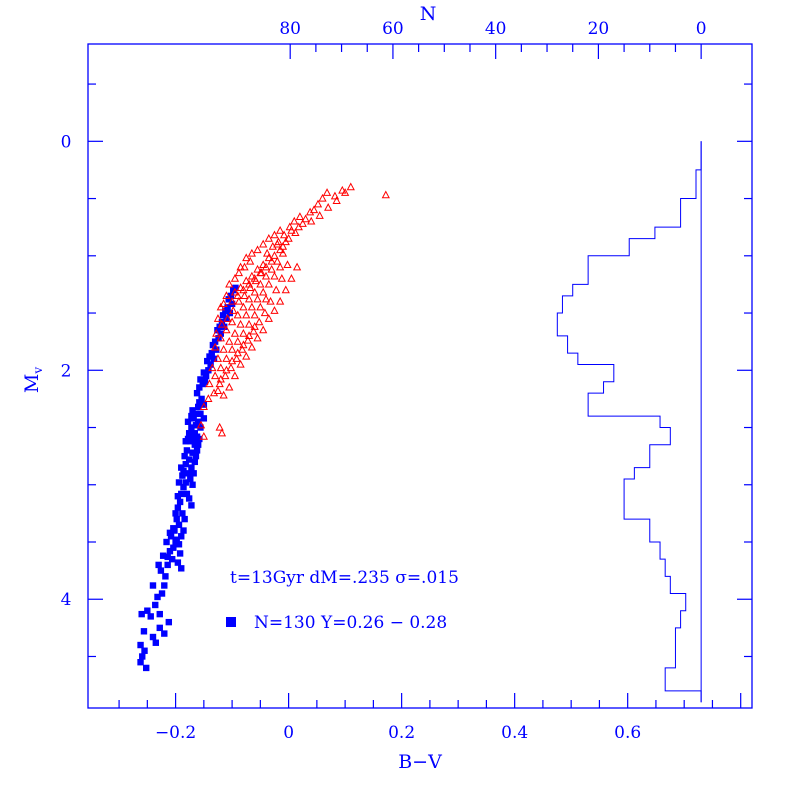 The height and width of the screenshot is (797, 797). Describe the element at coordinates (350, 623) in the screenshot. I see `annotation-sample: N=130 Y=0.26 − 0.28` at that location.